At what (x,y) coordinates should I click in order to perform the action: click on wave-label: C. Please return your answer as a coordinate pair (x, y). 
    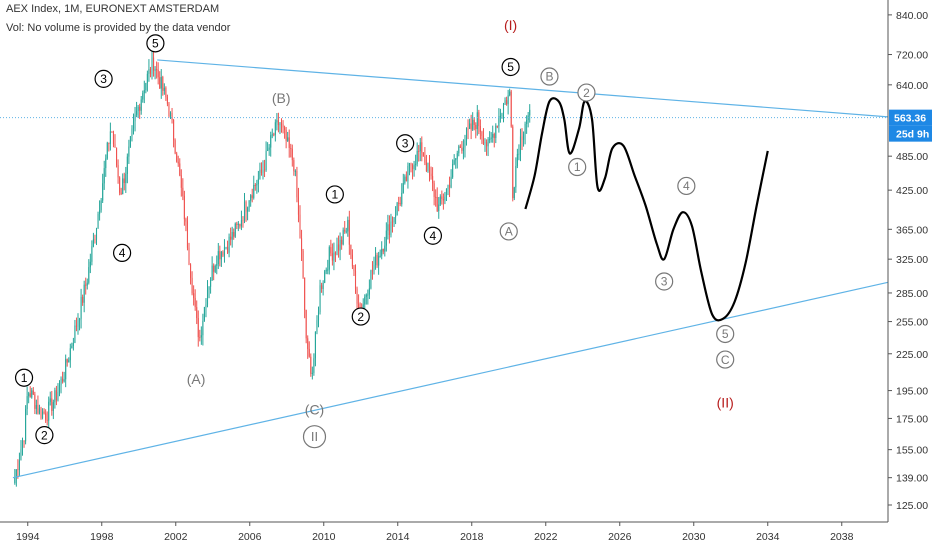
    Looking at the image, I should click on (725, 360).